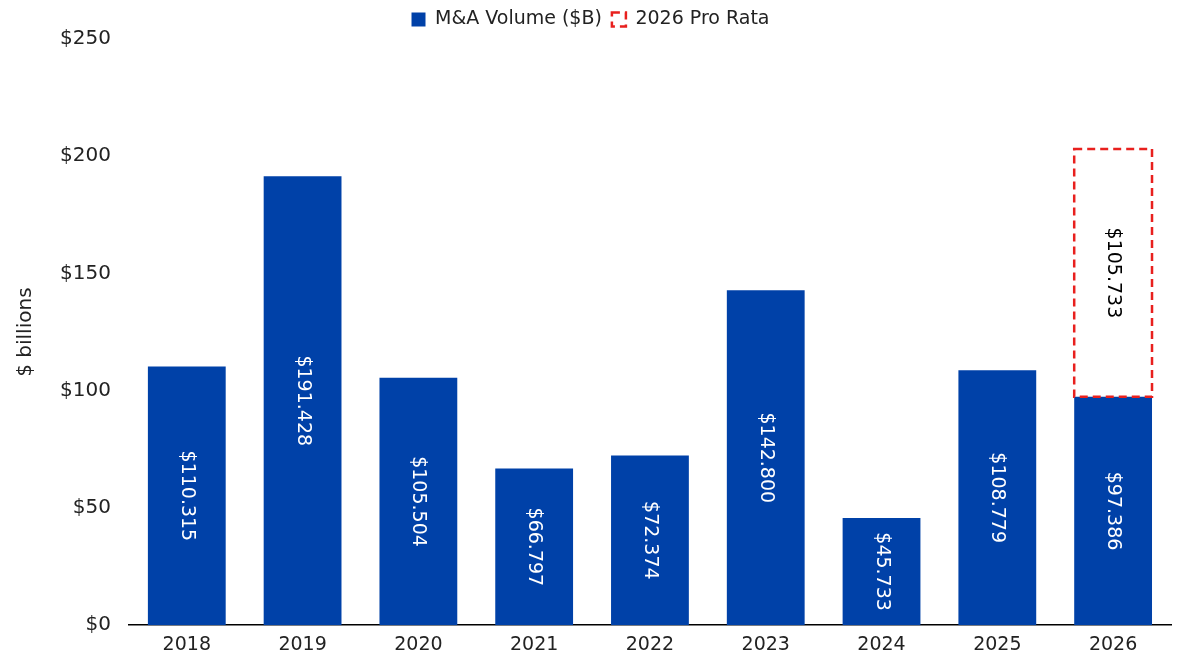  What do you see at coordinates (765, 642) in the screenshot?
I see `x-tick-label: 2023` at bounding box center [765, 642].